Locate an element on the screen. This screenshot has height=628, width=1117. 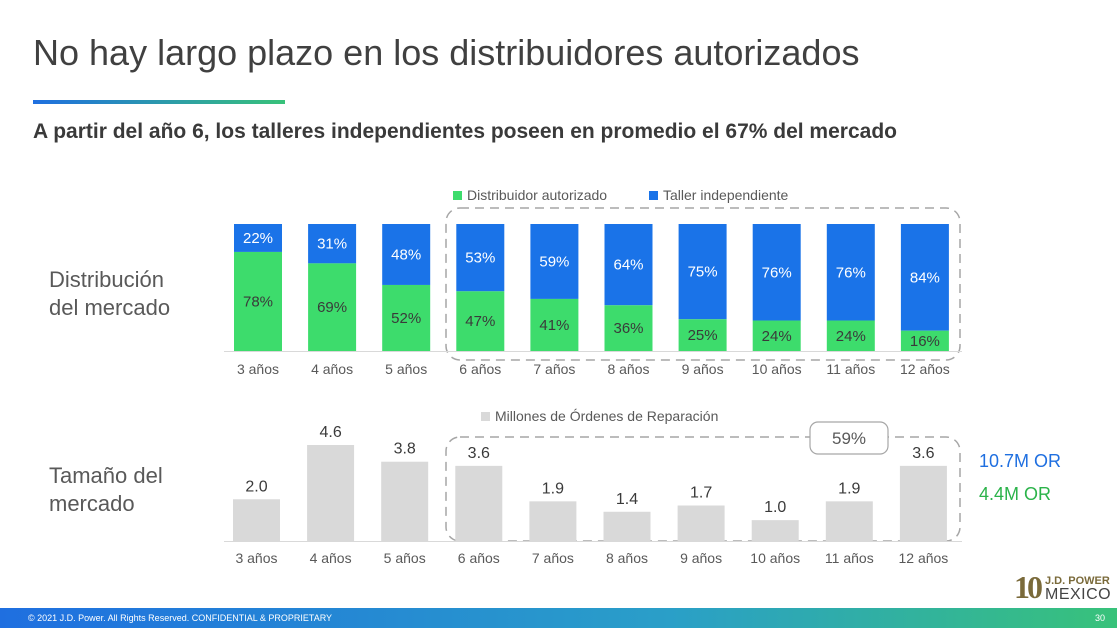
legend-repair-orders-label: Millones de Órdenes de Reparación is located at coordinates (607, 416).